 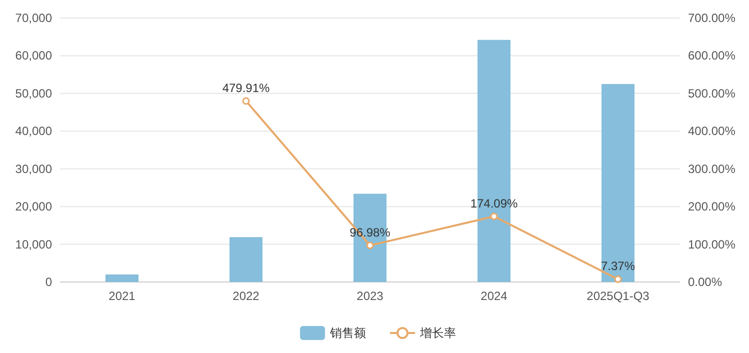 I want to click on y2-tick-label: 200.00%, so click(x=712, y=207).